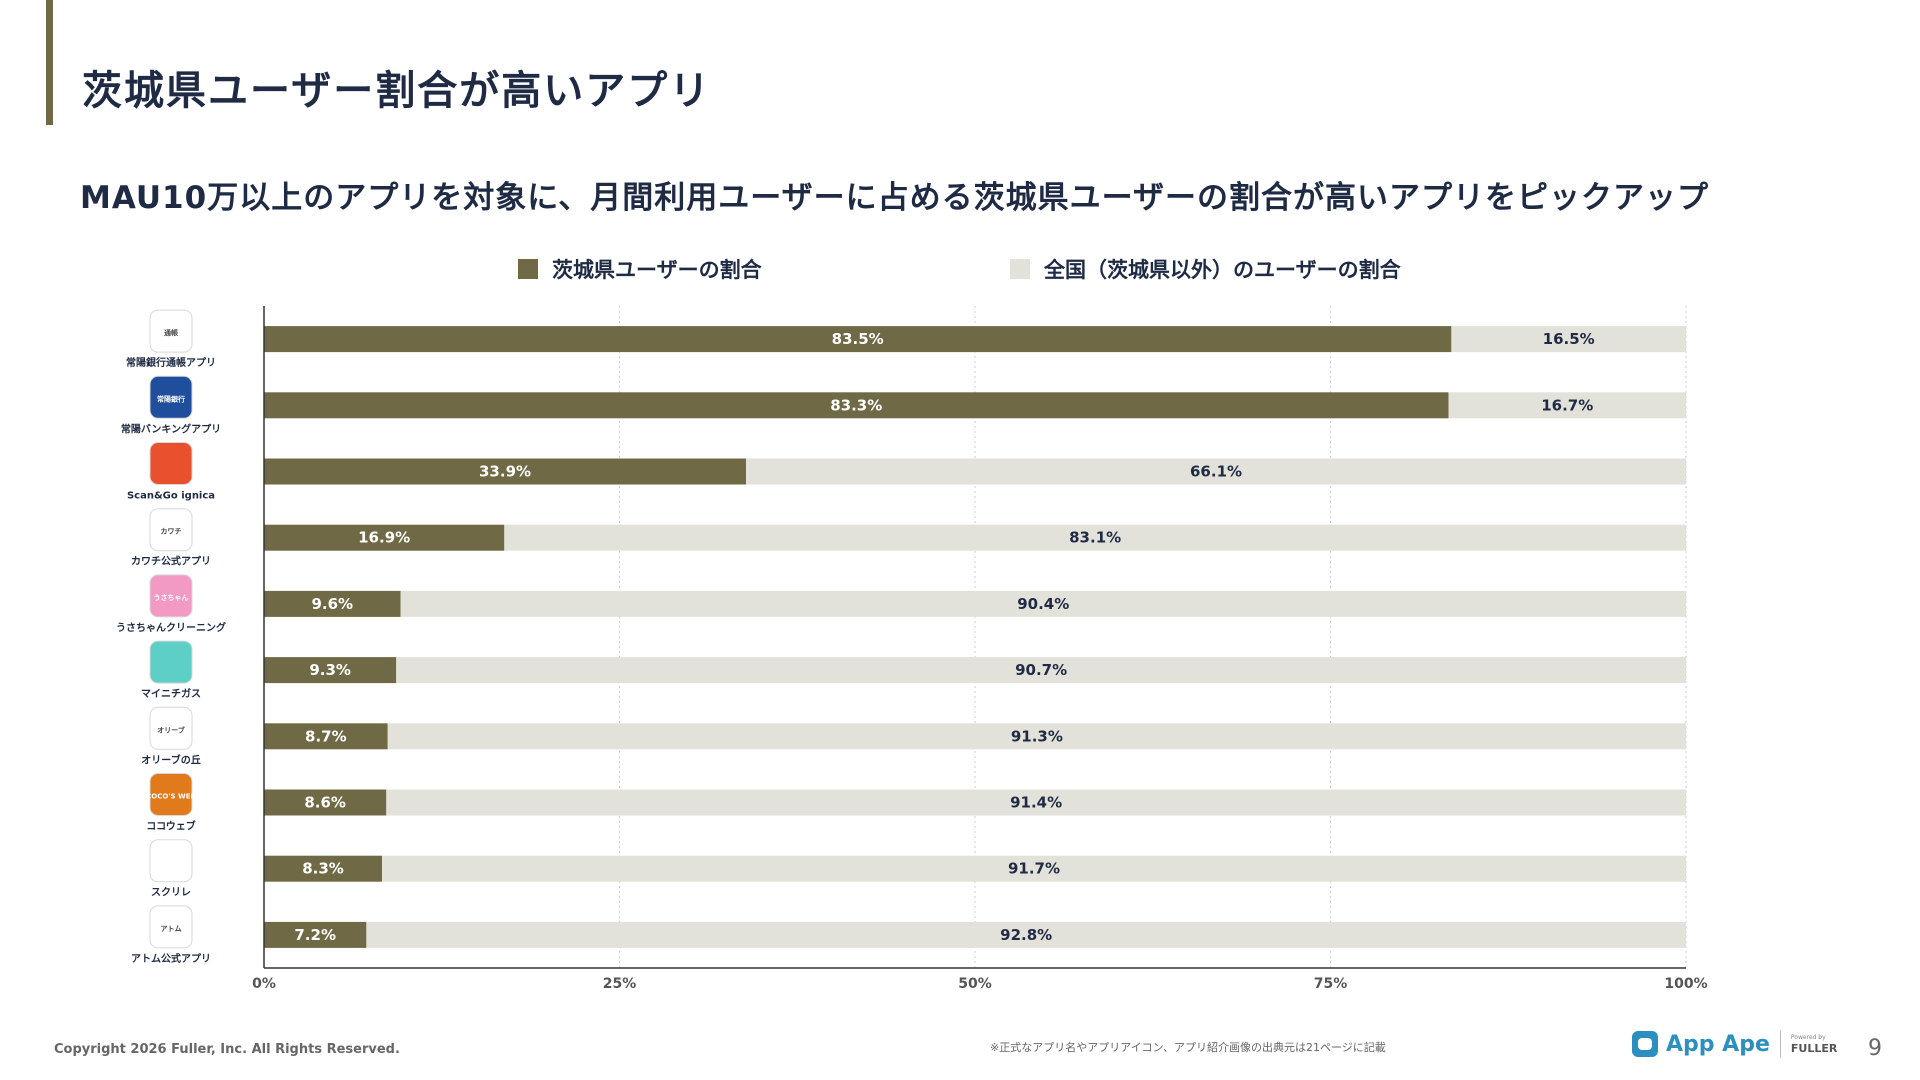 The image size is (1920, 1080). I want to click on bar-label-national: 90.7%, so click(1041, 670).